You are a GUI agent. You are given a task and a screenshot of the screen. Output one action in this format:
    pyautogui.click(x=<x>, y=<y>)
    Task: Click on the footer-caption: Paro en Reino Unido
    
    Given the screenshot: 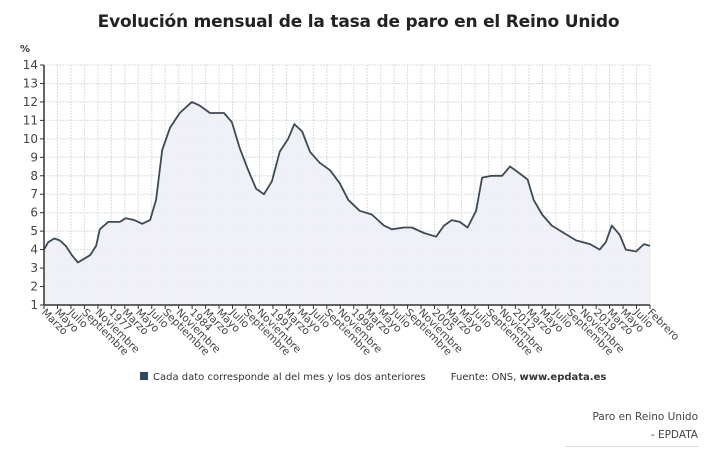 What is the action you would take?
    pyautogui.click(x=645, y=417)
    